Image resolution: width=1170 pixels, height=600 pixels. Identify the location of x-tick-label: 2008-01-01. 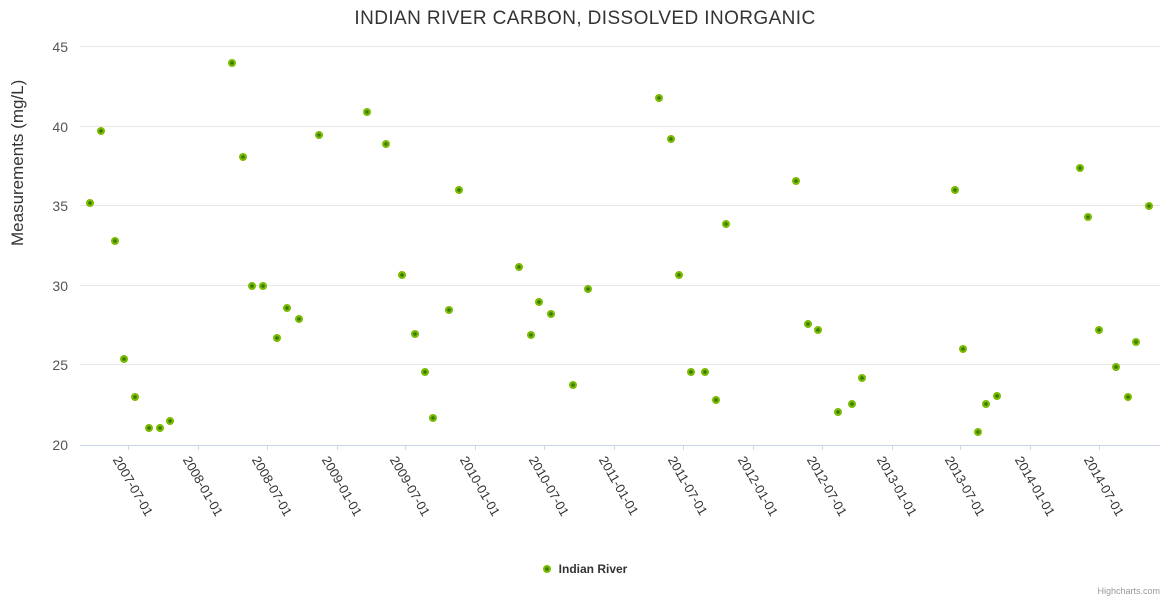
(202, 486).